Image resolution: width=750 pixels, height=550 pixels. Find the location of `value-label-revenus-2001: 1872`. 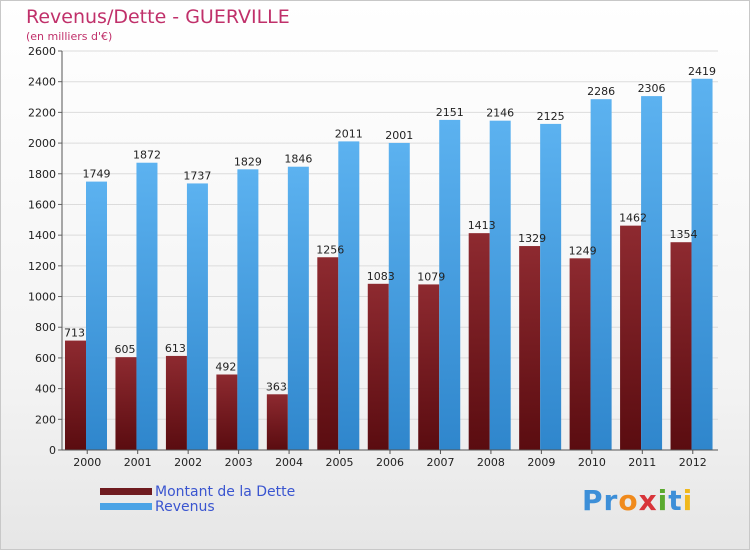

value-label-revenus-2001: 1872 is located at coordinates (147, 155).